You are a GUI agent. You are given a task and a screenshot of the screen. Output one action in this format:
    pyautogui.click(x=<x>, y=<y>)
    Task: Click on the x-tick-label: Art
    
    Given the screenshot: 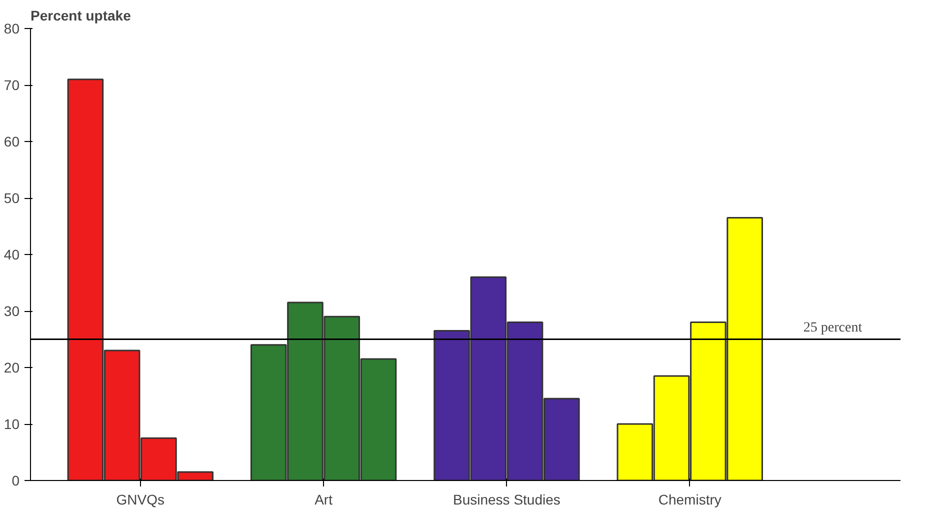 What is the action you would take?
    pyautogui.click(x=323, y=500)
    